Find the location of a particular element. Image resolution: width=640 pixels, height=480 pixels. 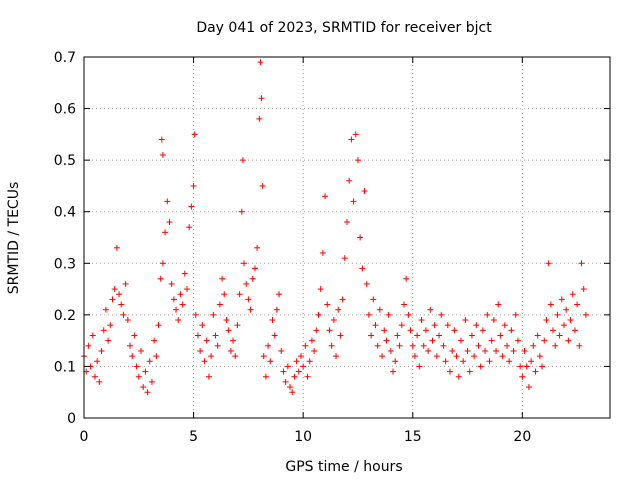

x-tick-label: 20 is located at coordinates (522, 437).